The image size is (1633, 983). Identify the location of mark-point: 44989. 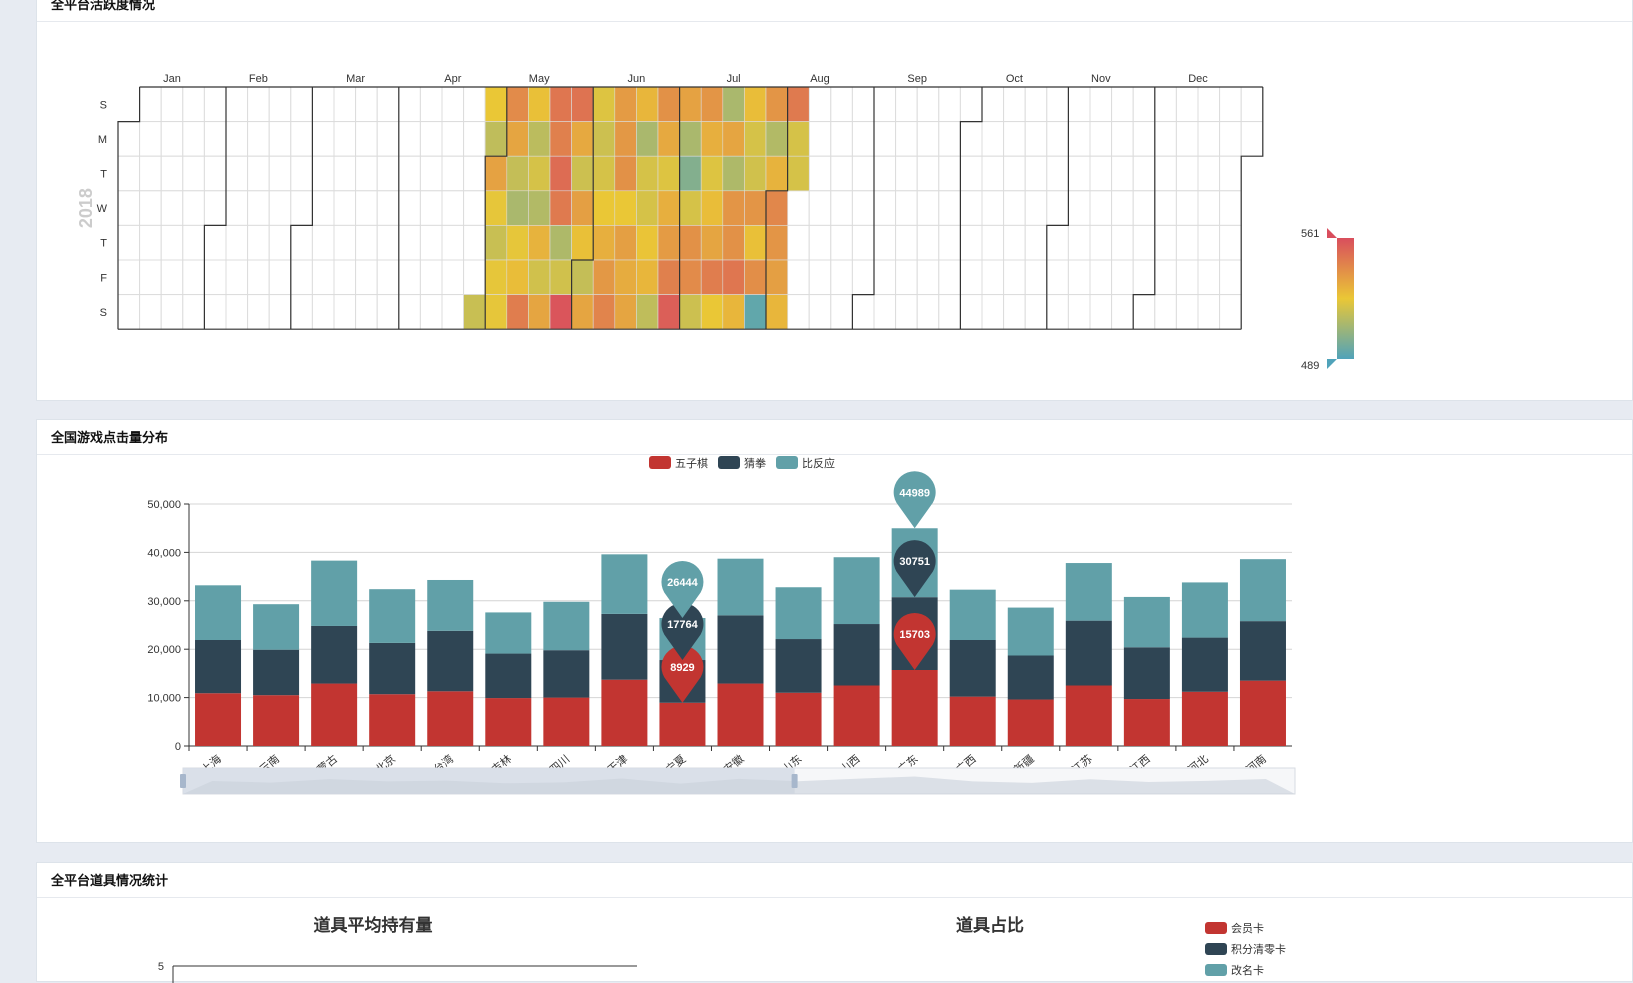
(914, 500).